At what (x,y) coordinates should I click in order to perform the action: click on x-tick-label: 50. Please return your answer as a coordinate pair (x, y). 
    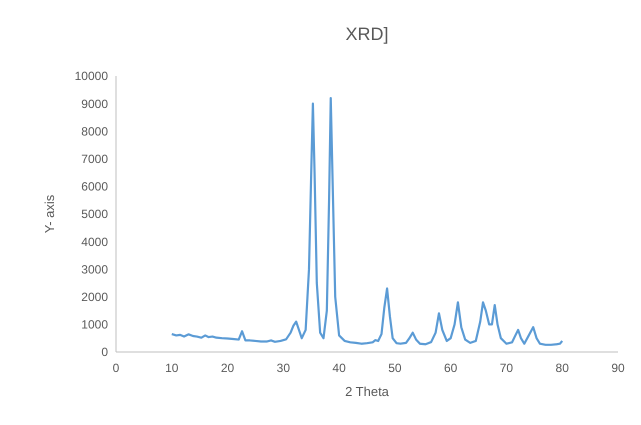
    Looking at the image, I should click on (395, 368).